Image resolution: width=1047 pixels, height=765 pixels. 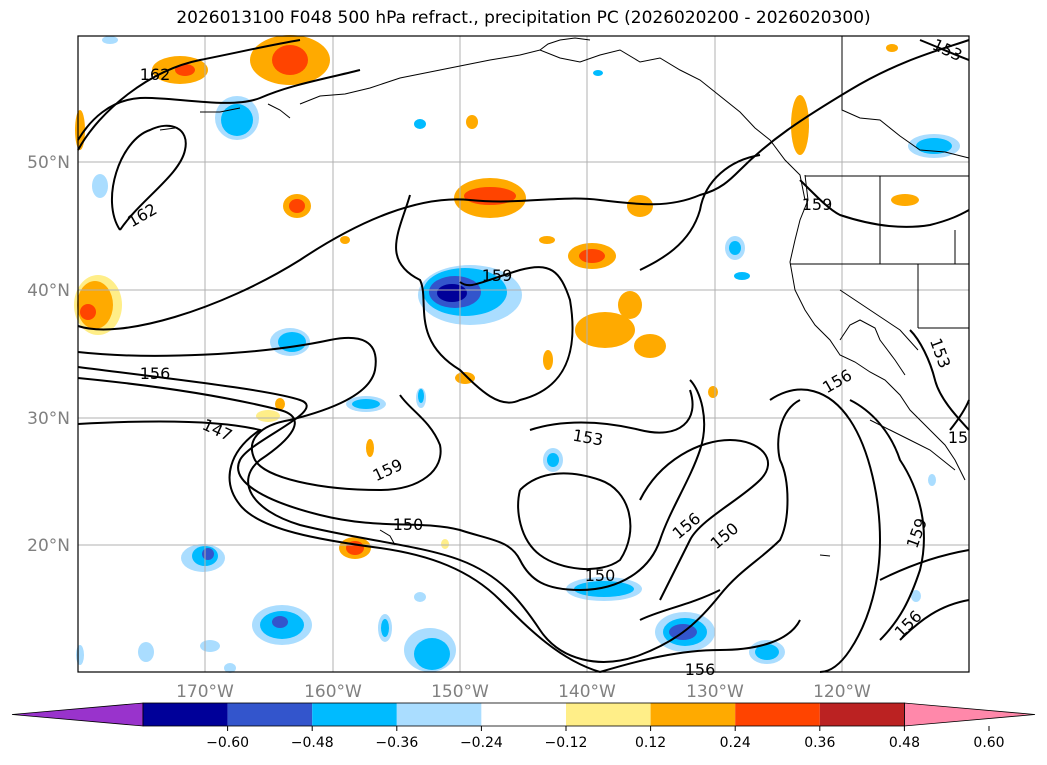 I want to click on colorbar-tick-label: −0.48, so click(x=312, y=743).